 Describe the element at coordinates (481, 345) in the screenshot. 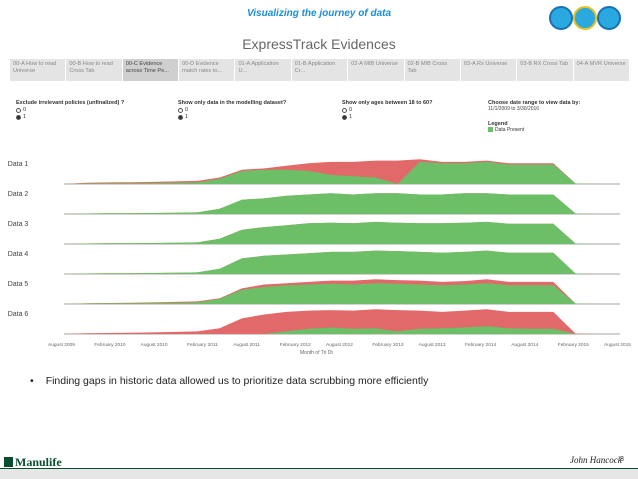

I see `x-tick-label: February 2014` at that location.